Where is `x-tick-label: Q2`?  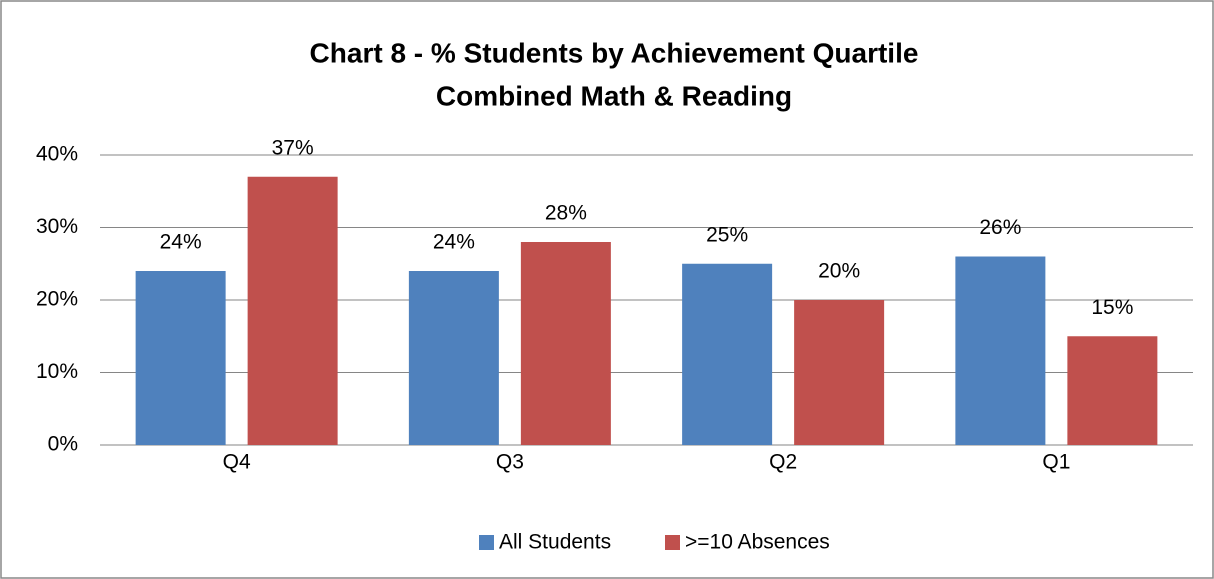
x-tick-label: Q2 is located at coordinates (783, 462).